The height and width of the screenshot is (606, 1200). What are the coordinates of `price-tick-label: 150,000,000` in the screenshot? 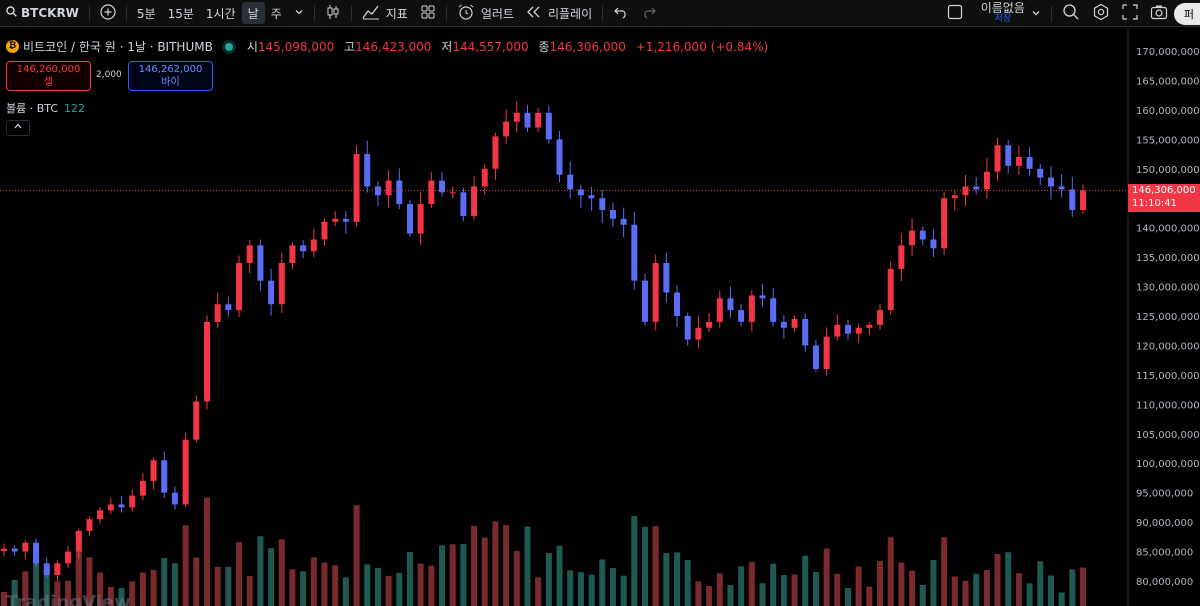 It's located at (1168, 170).